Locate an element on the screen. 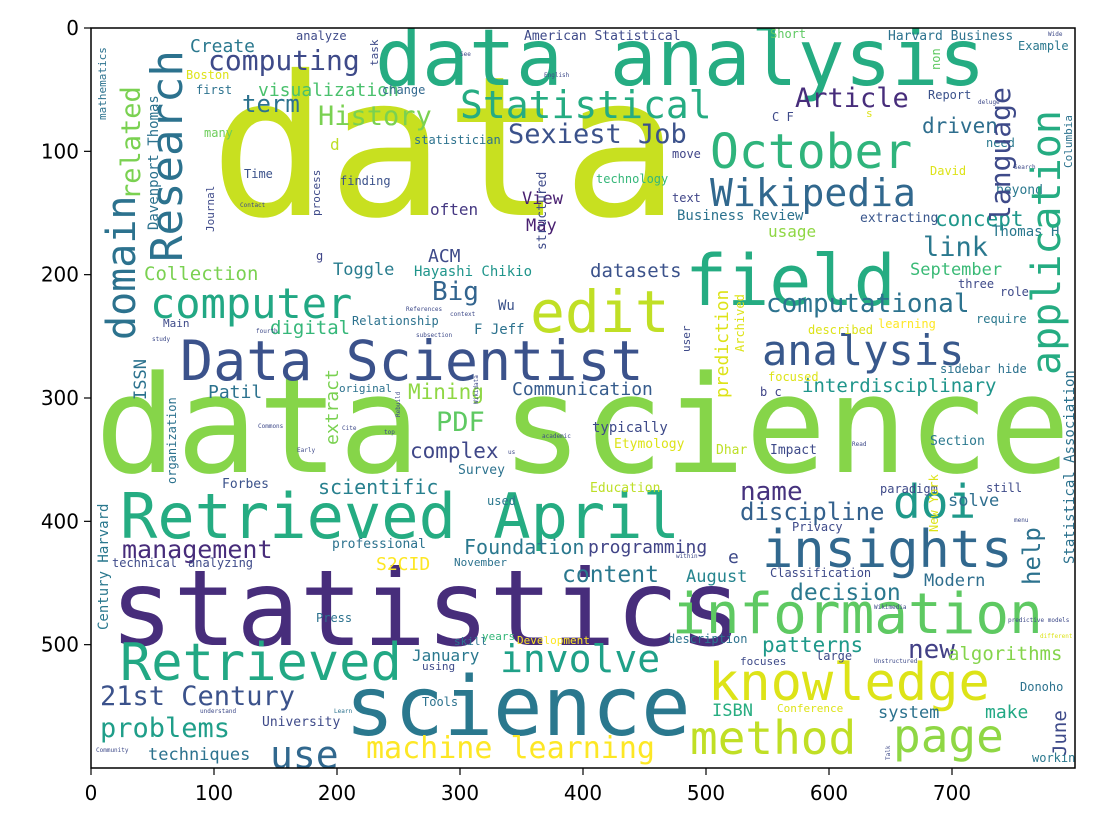  cloud-word: finding is located at coordinates (365, 181).